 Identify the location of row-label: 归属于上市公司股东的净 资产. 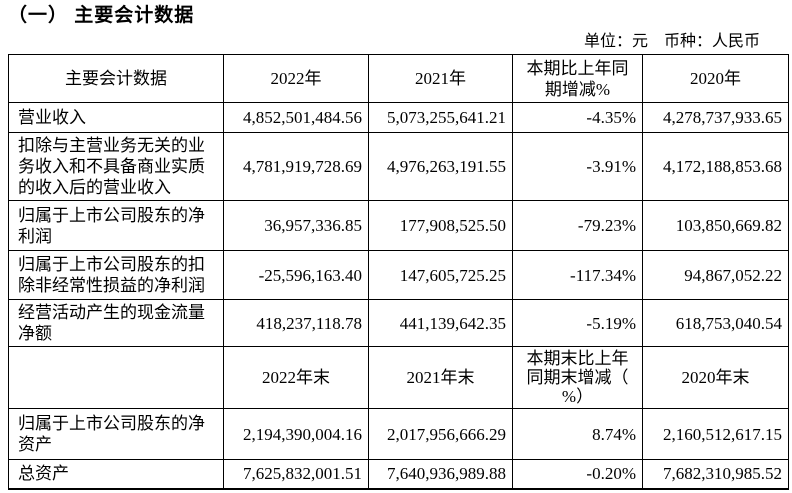
(116, 434).